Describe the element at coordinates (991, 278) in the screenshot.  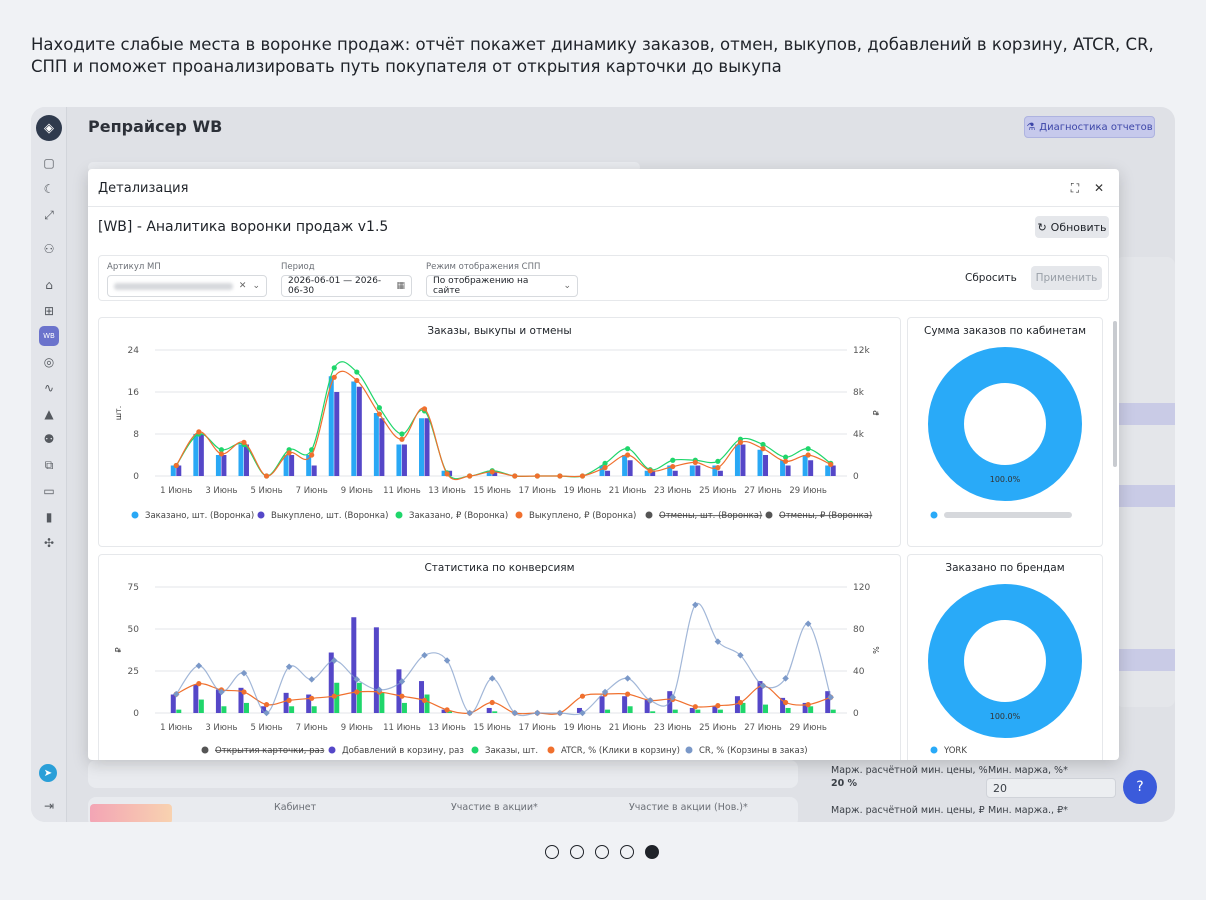
I see `reset-button: Сбросить` at that location.